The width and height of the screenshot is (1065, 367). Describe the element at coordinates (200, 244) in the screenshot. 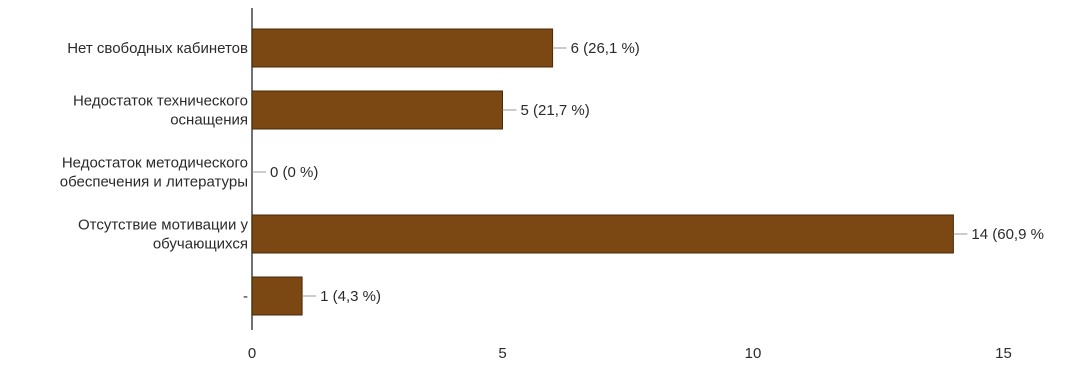

I see `category-label-line: обучающихся` at that location.